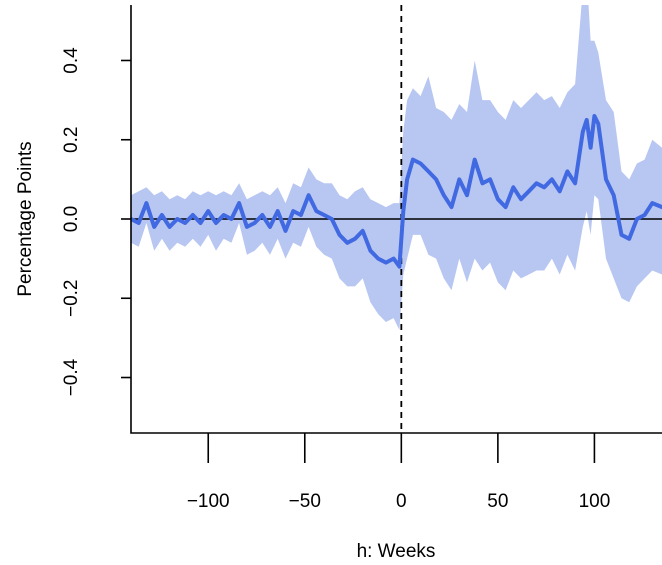  Describe the element at coordinates (71, 219) in the screenshot. I see `y-tick-label: 0.0` at that location.